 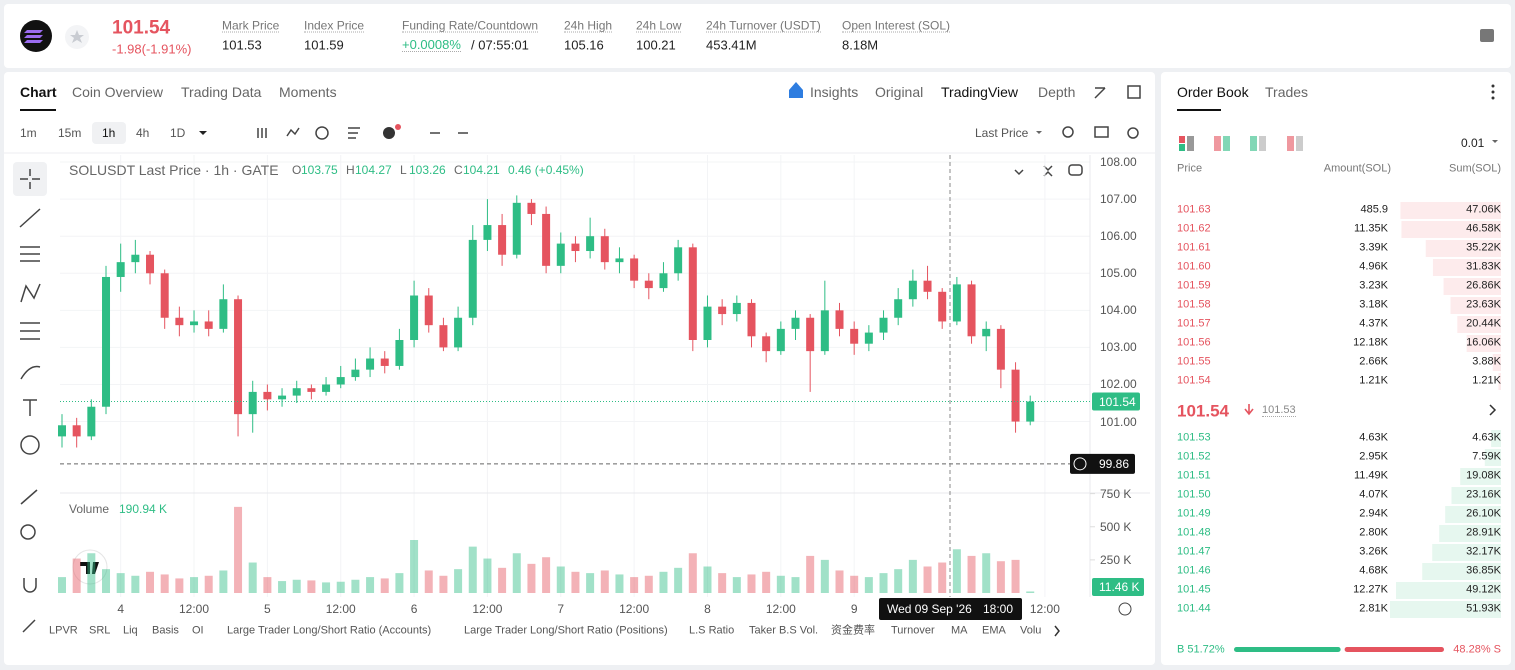 What do you see at coordinates (63, 630) in the screenshot?
I see `indicator-tab: LPVR` at bounding box center [63, 630].